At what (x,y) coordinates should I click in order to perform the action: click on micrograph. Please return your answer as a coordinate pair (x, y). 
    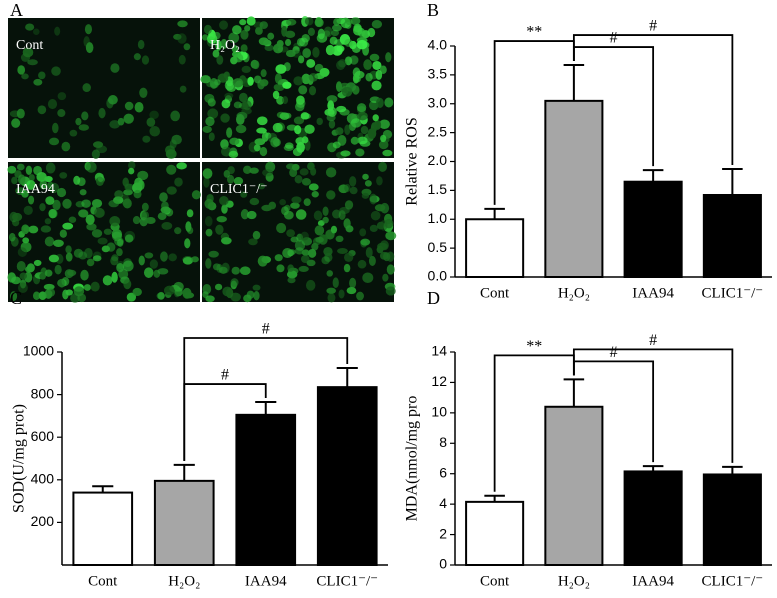
    Looking at the image, I should click on (104, 88).